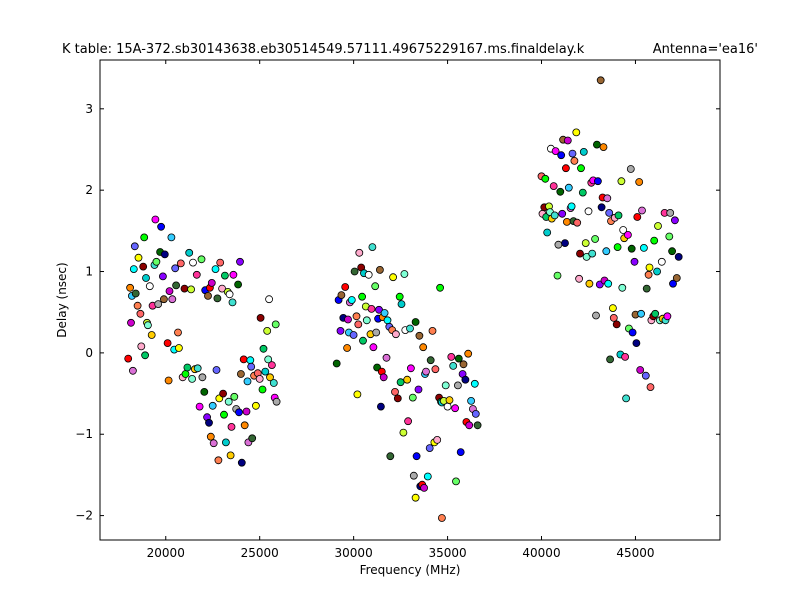 This screenshot has height=600, width=800. Describe the element at coordinates (260, 553) in the screenshot. I see `x-tick-label: 25000` at that location.